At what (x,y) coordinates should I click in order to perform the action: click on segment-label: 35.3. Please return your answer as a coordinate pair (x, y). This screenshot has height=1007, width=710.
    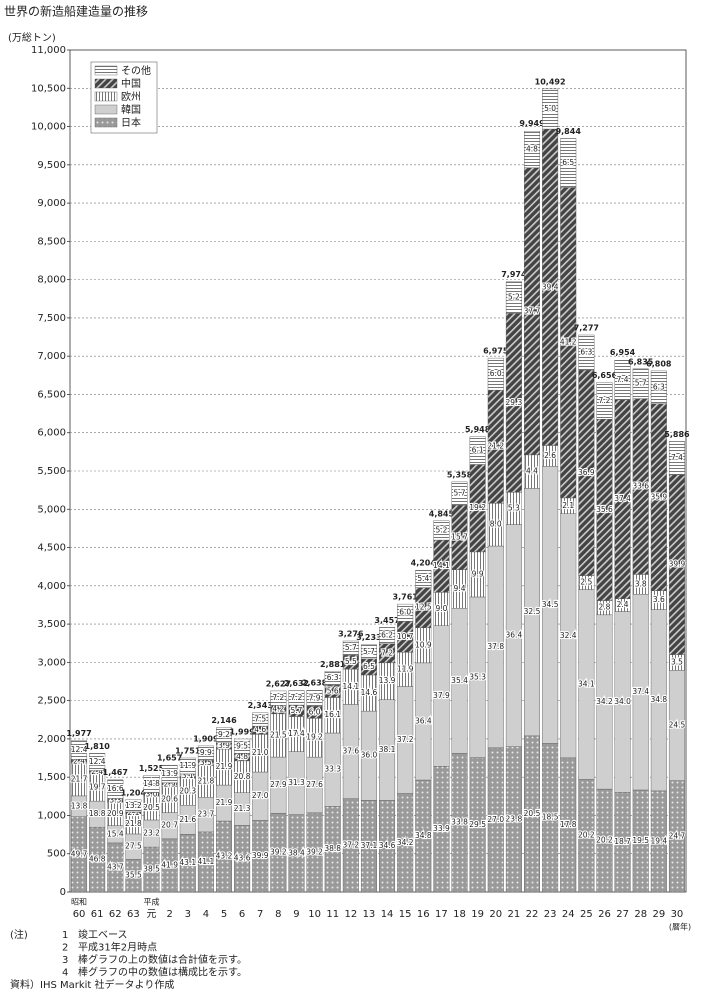
    Looking at the image, I should click on (477, 676).